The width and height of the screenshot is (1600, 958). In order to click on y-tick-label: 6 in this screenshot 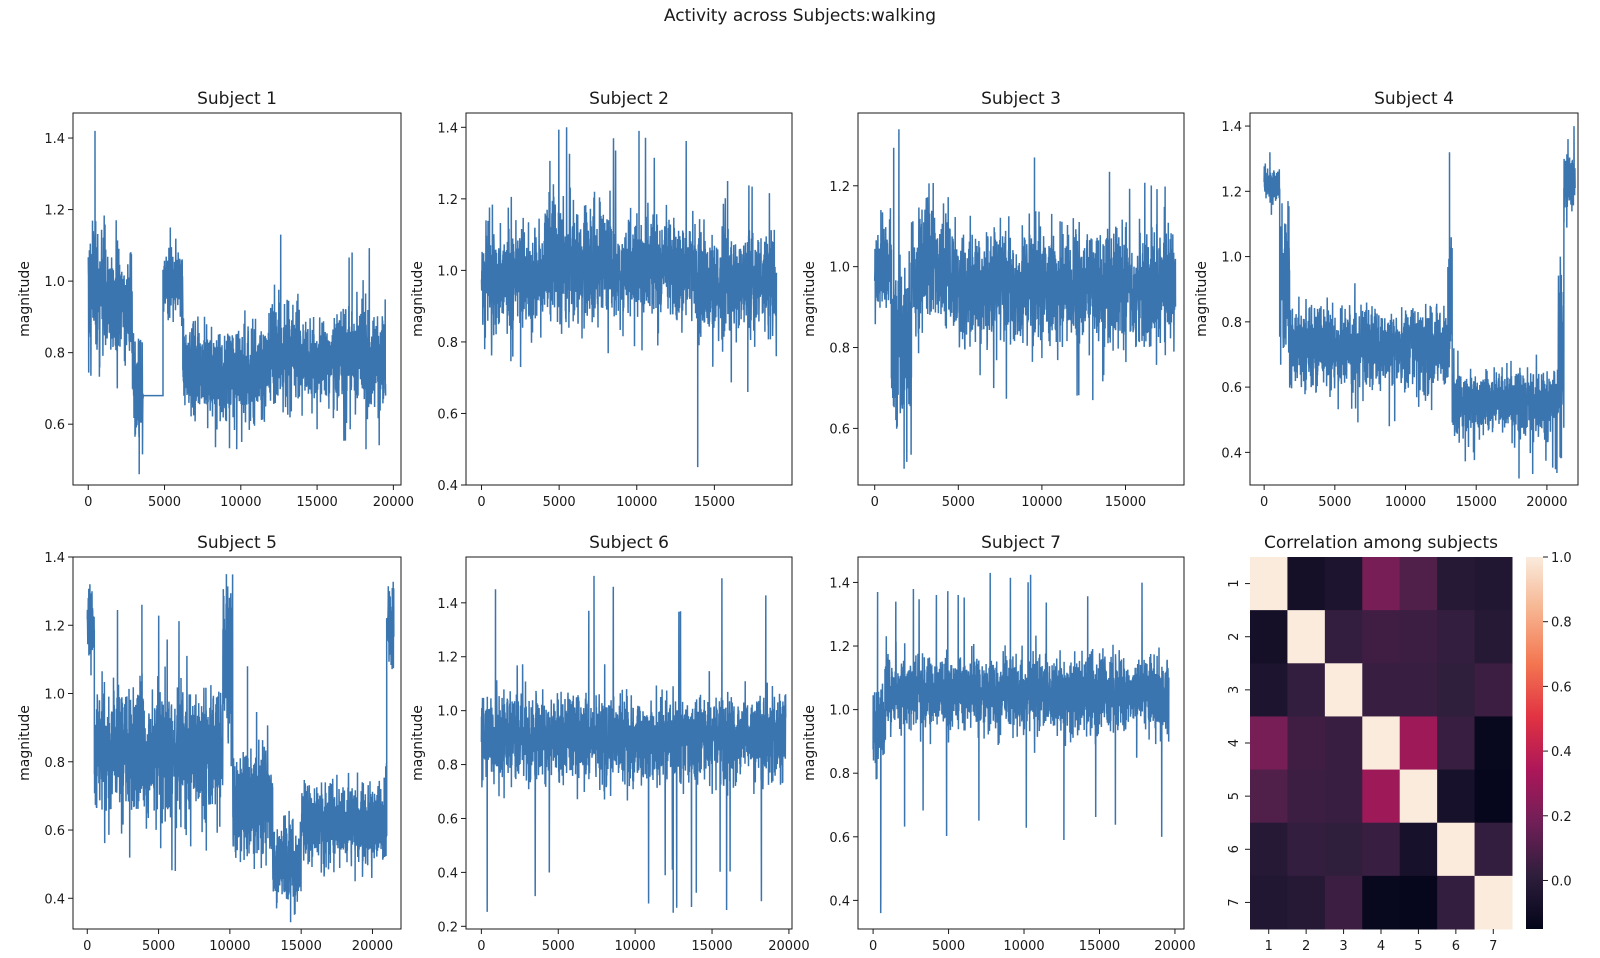, I will do `click(1234, 849)`.